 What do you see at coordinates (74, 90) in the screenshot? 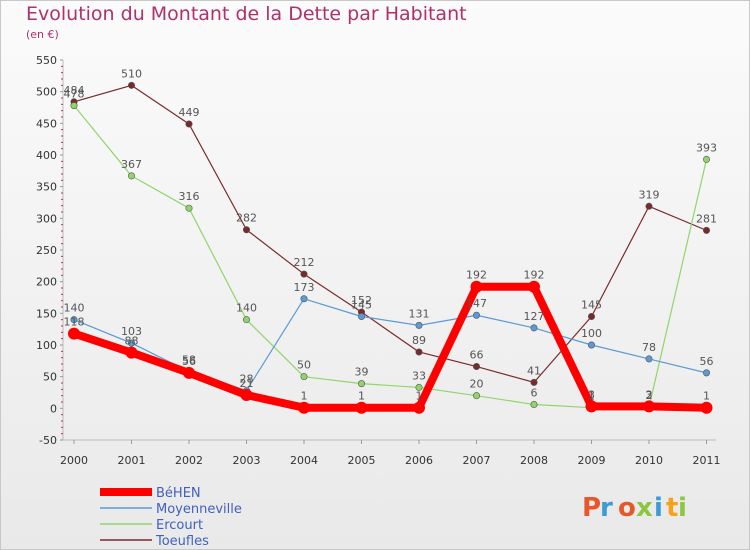
I see `data-label: 484` at bounding box center [74, 90].